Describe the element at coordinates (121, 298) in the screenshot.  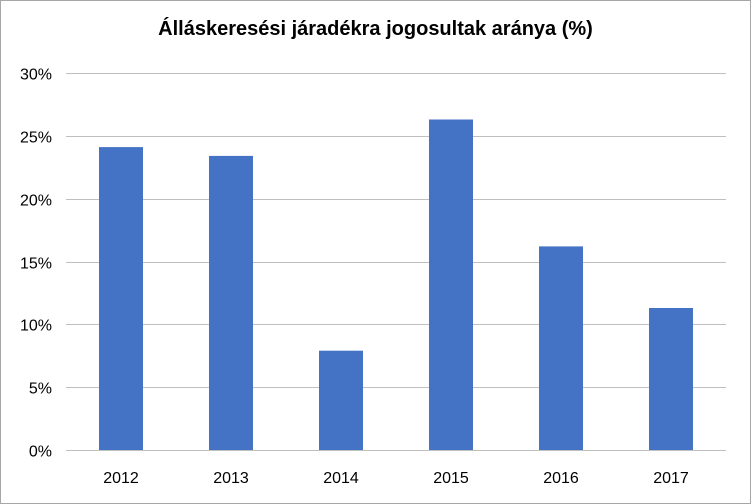
I see `bar-2012` at that location.